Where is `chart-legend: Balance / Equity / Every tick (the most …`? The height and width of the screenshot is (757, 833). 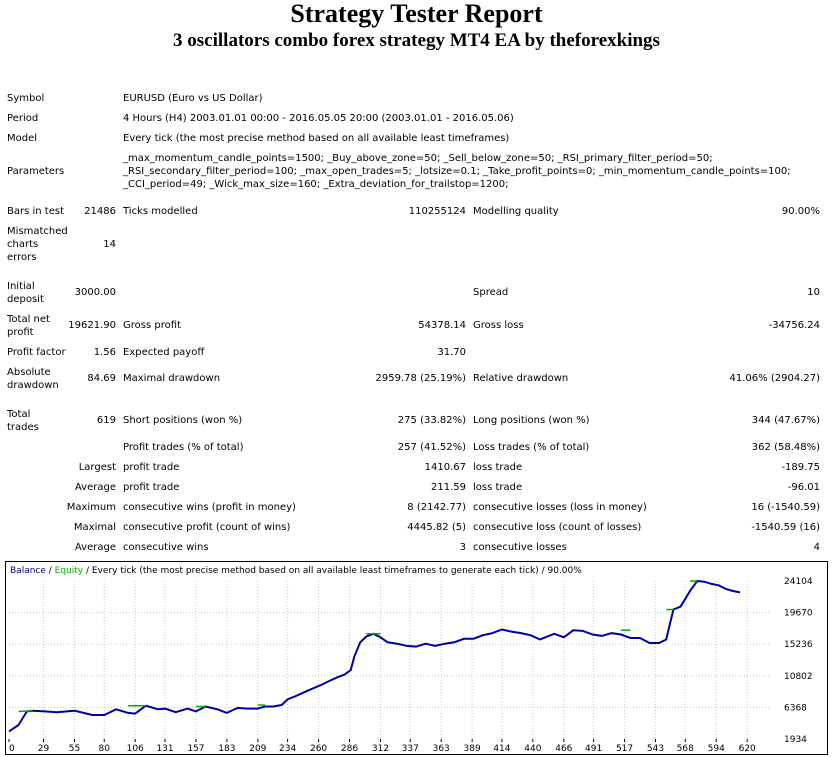 chart-legend: Balance / Equity / Every tick (the most … is located at coordinates (296, 571).